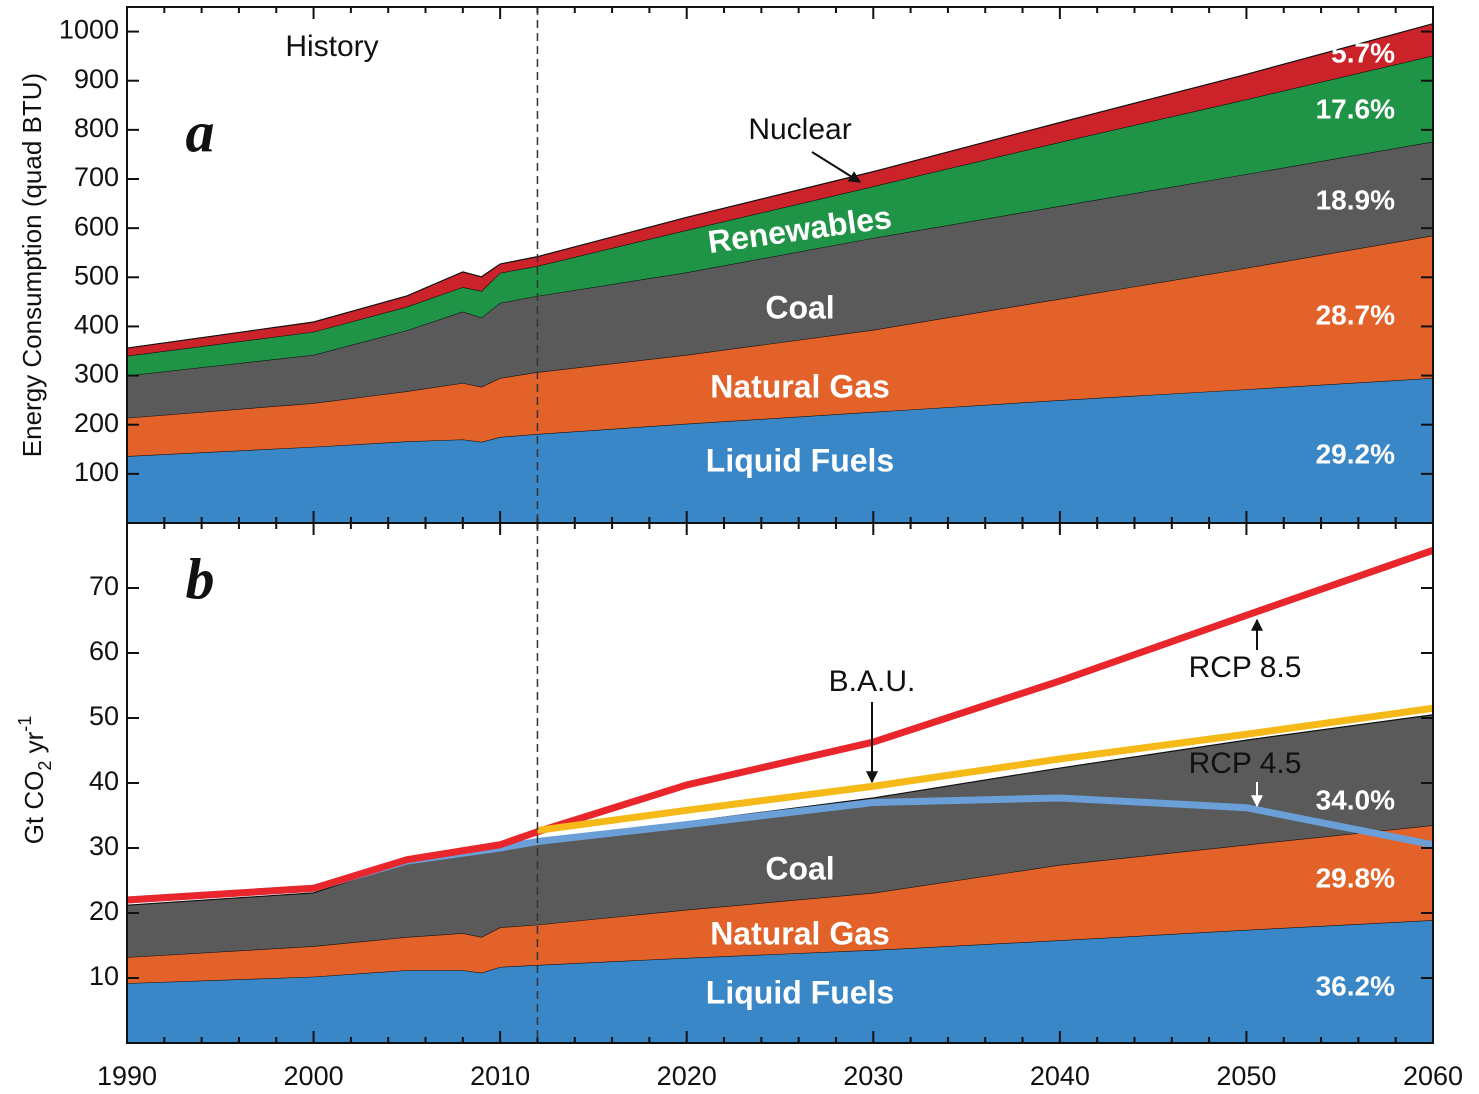 This screenshot has height=1094, width=1479. What do you see at coordinates (104, 781) in the screenshot?
I see `y-tick-label: 40` at bounding box center [104, 781].